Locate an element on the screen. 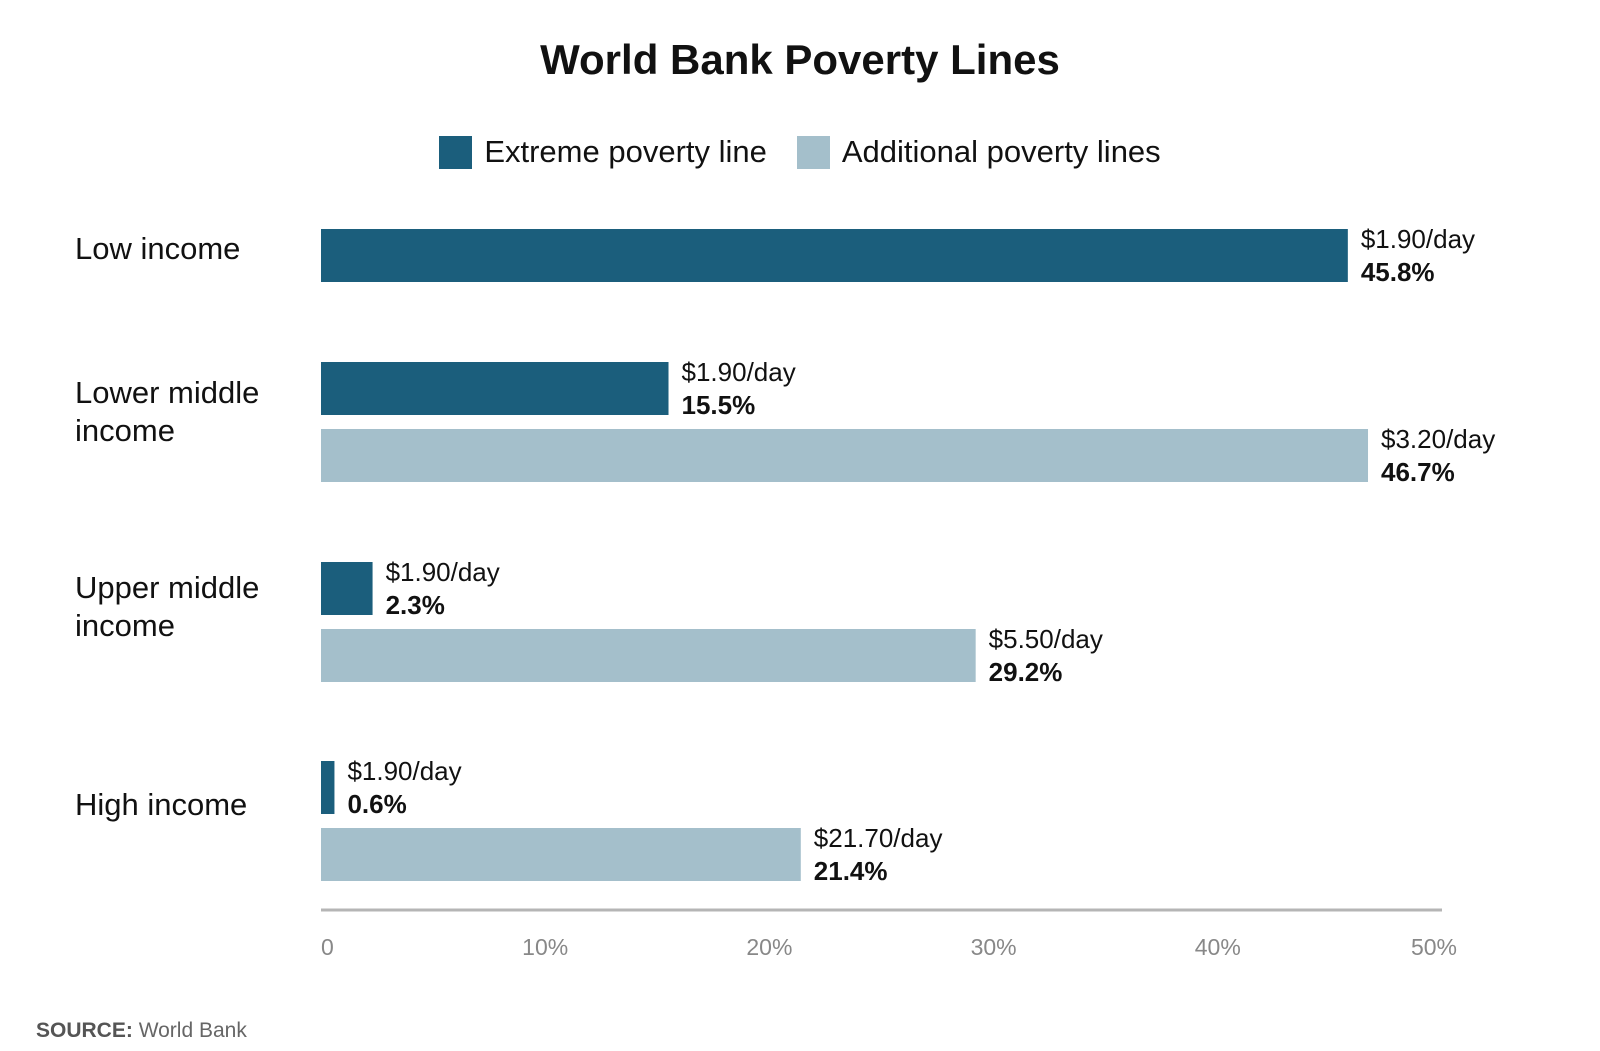  legend-label-extreme: Extreme poverty line is located at coordinates (625, 151).